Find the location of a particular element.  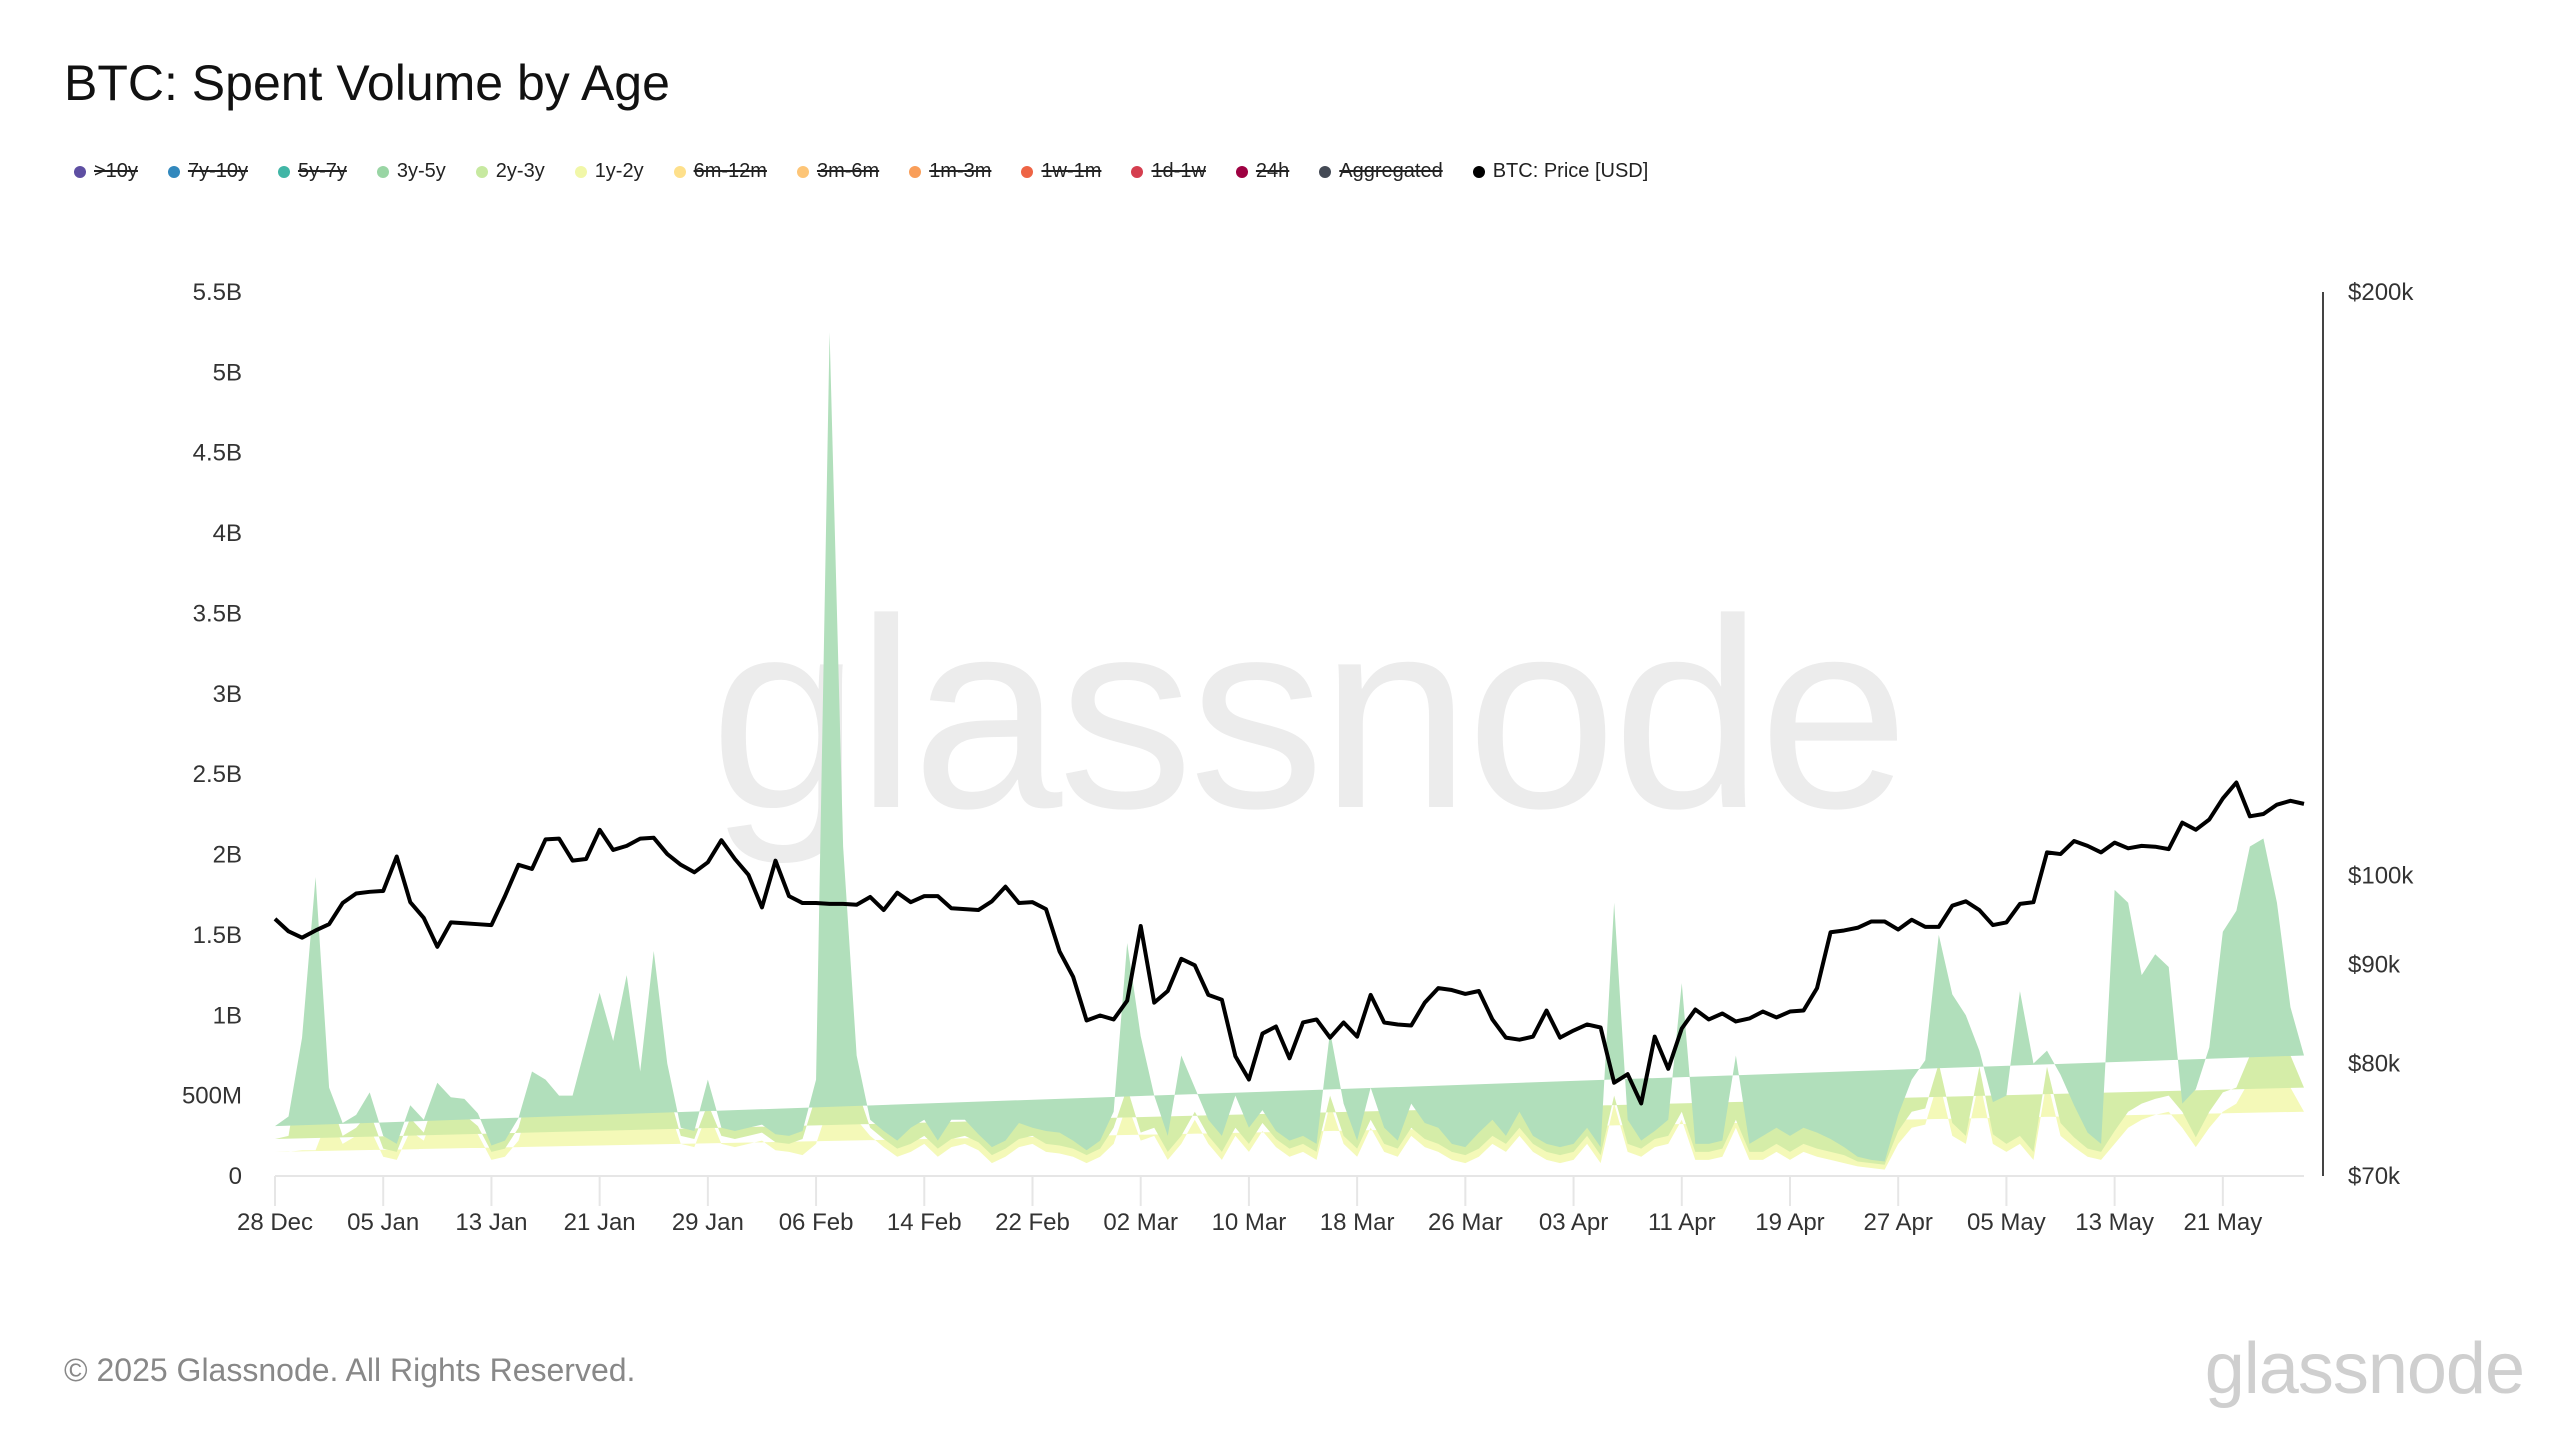

legend-item-5y-7y: 5y-7y is located at coordinates (312, 171).